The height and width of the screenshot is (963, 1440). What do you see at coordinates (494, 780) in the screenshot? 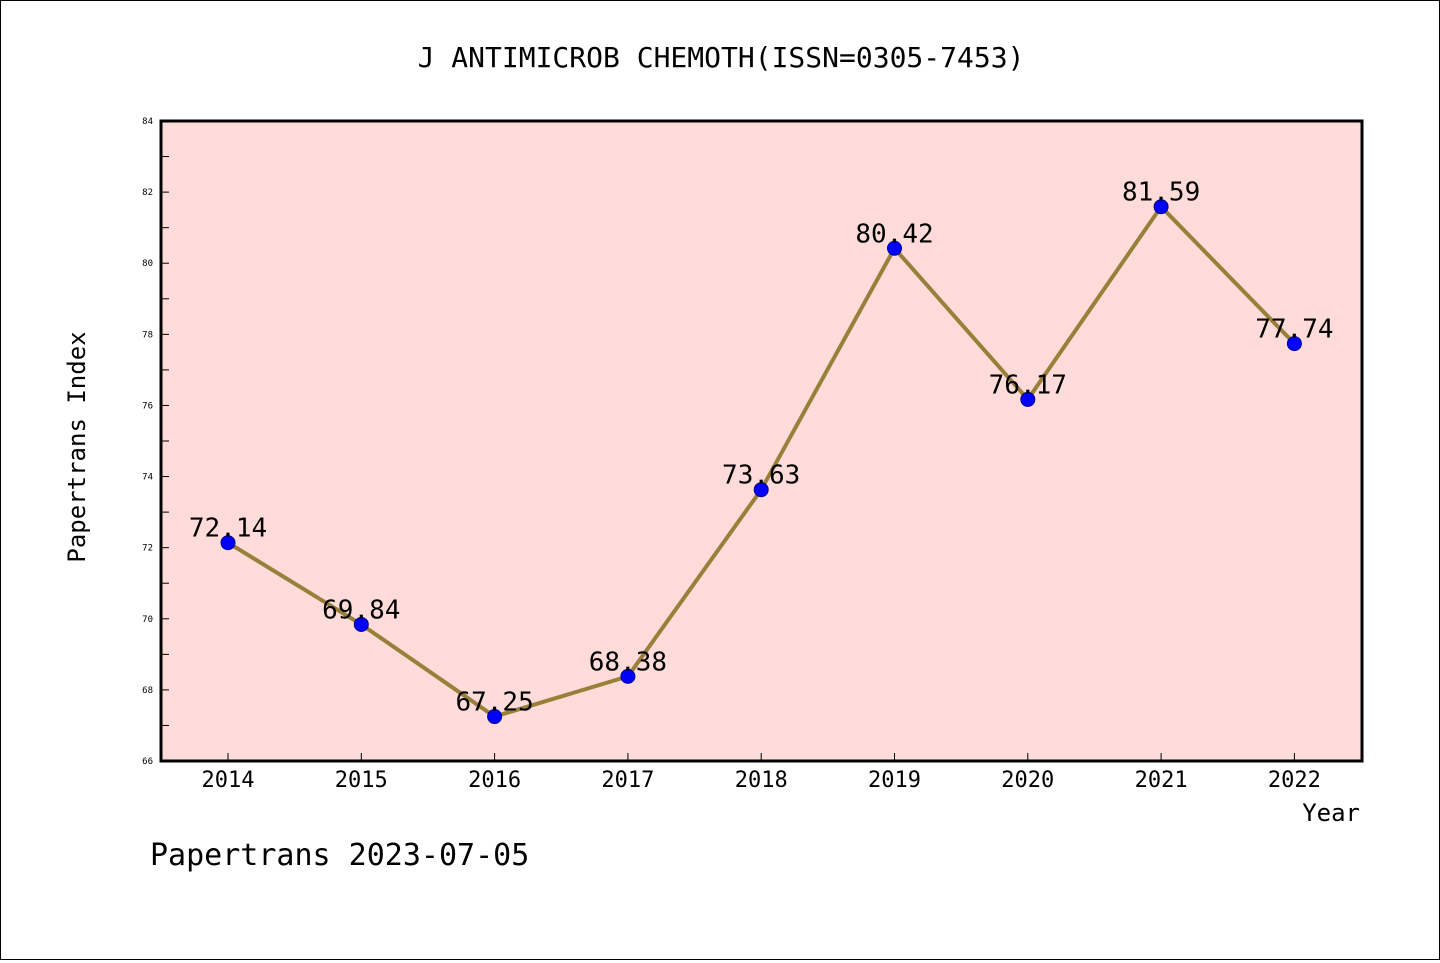
I see `x-tick-label: 2016` at bounding box center [494, 780].